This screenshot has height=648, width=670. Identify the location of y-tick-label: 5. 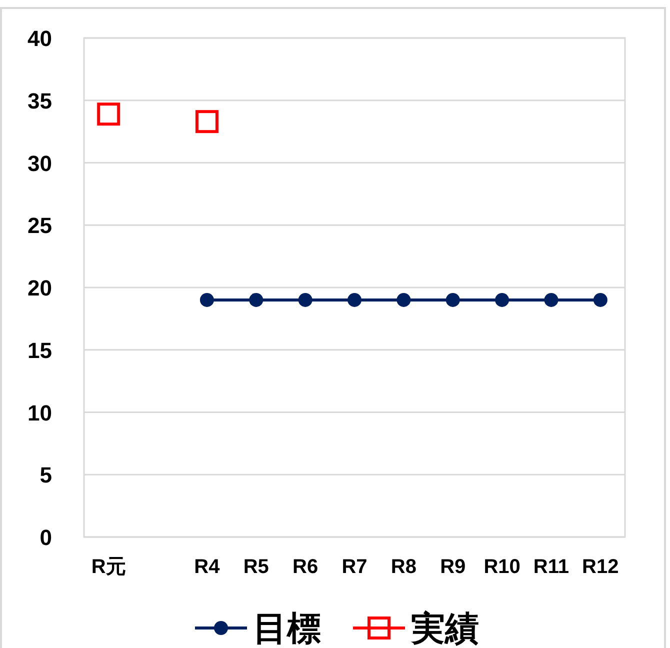
(46, 475).